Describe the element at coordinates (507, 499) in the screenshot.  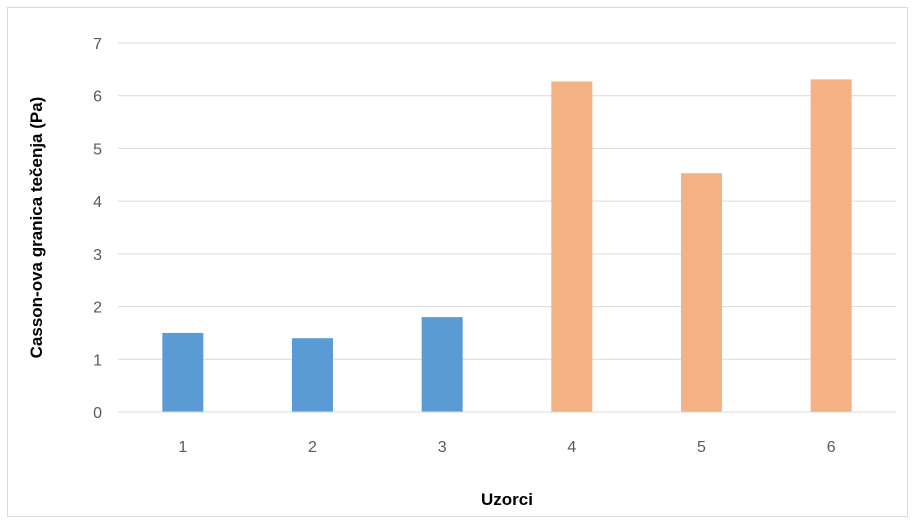
I see `x-axis-title: Uzorci` at that location.